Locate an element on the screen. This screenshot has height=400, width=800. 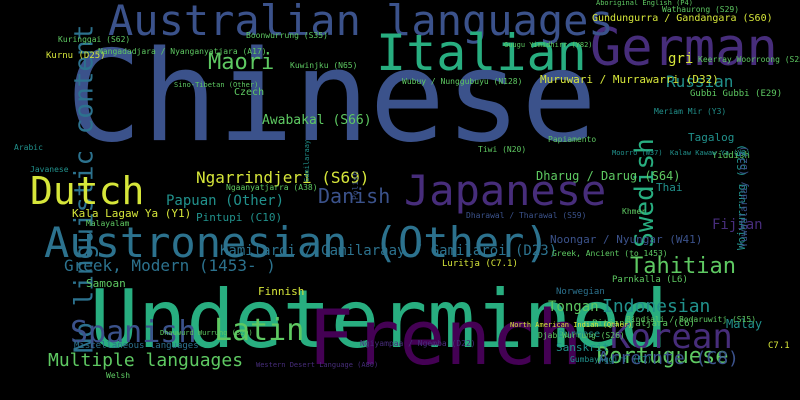
word: Gubbi Gubbi (E29) is located at coordinates (736, 94).